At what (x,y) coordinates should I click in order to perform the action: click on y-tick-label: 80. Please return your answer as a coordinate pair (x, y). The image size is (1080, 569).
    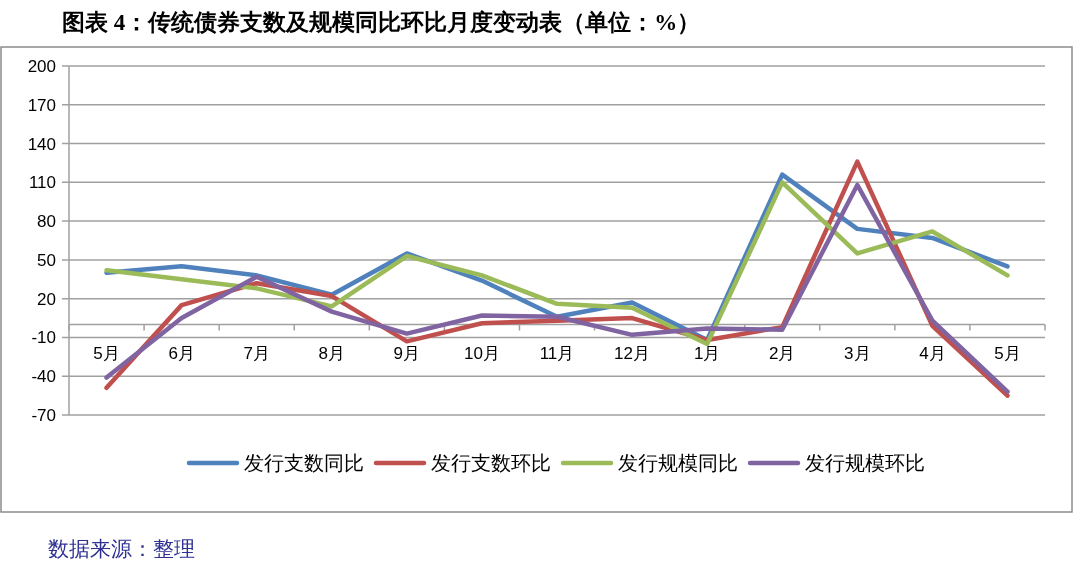
    Looking at the image, I should click on (46, 222).